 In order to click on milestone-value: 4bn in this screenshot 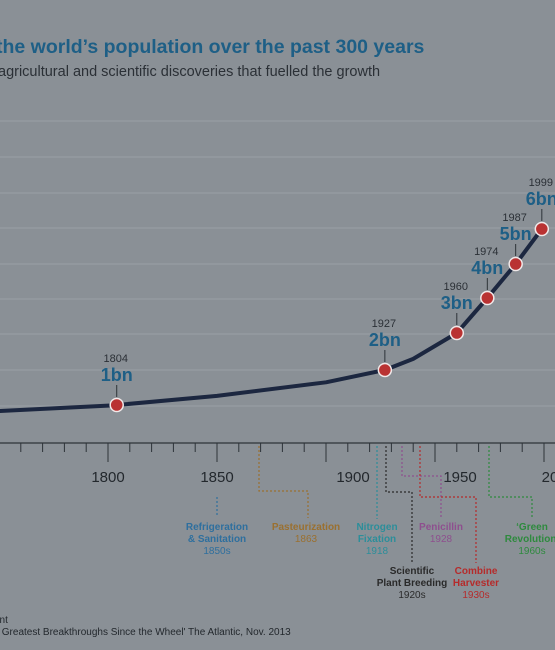, I will do `click(487, 268)`.